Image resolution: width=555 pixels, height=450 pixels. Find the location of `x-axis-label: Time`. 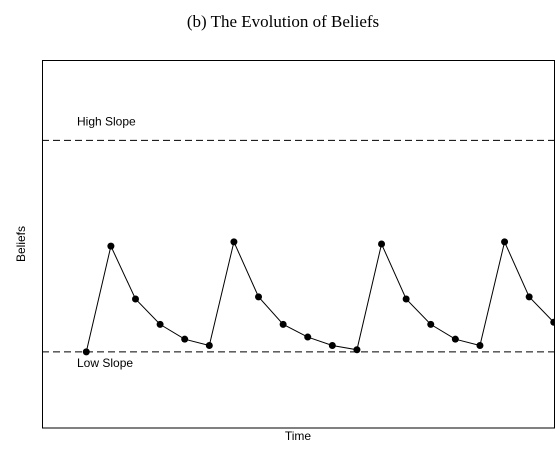

x-axis-label: Time is located at coordinates (298, 436).